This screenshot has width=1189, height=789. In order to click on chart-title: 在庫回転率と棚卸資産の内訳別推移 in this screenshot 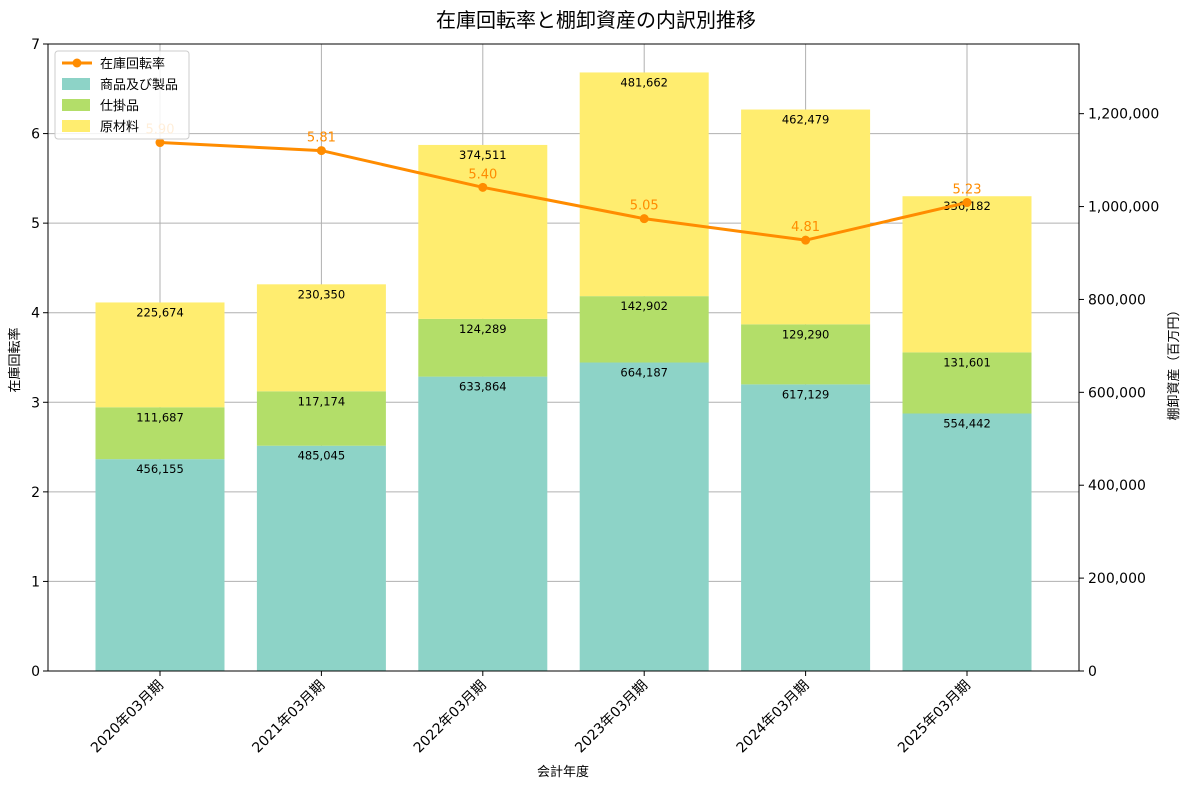, I will do `click(596, 20)`.